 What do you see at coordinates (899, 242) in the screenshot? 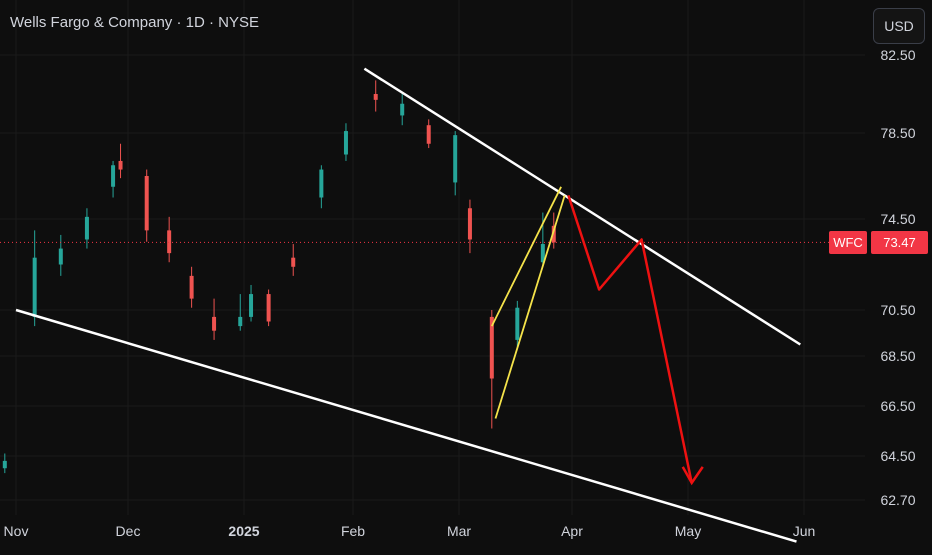
I see `last-price-badge: 73.47` at bounding box center [899, 242].